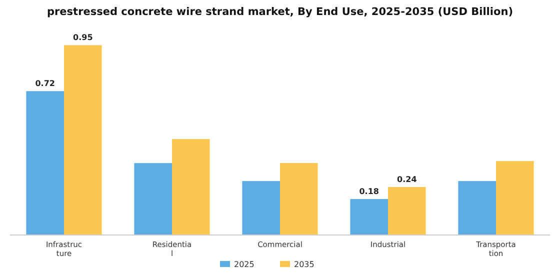  Describe the element at coordinates (280, 12) in the screenshot. I see `chart-title: prestressed concrete wire strand market, By End Use, 2025-2035 (USD Billion)` at that location.